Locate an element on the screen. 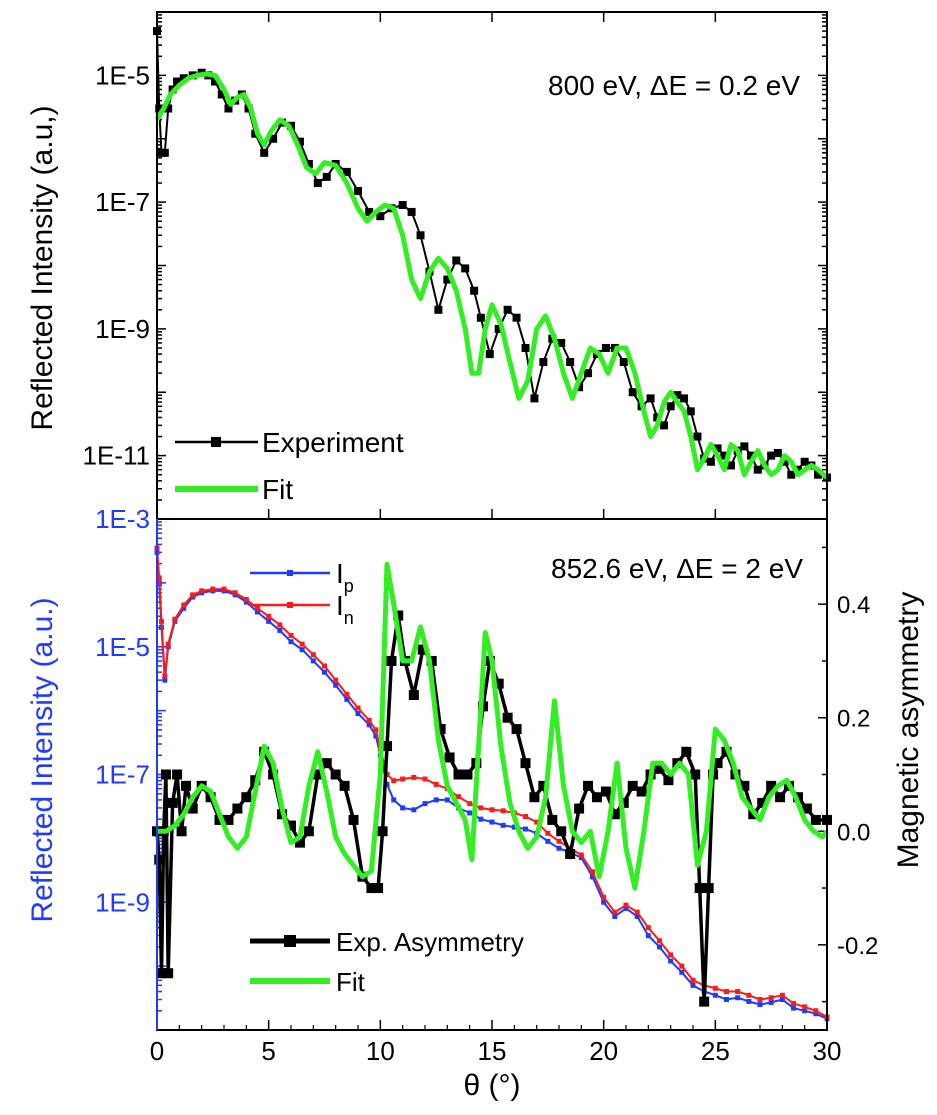 This screenshot has height=1115, width=937. x-tick-label: 5 is located at coordinates (268, 1051).